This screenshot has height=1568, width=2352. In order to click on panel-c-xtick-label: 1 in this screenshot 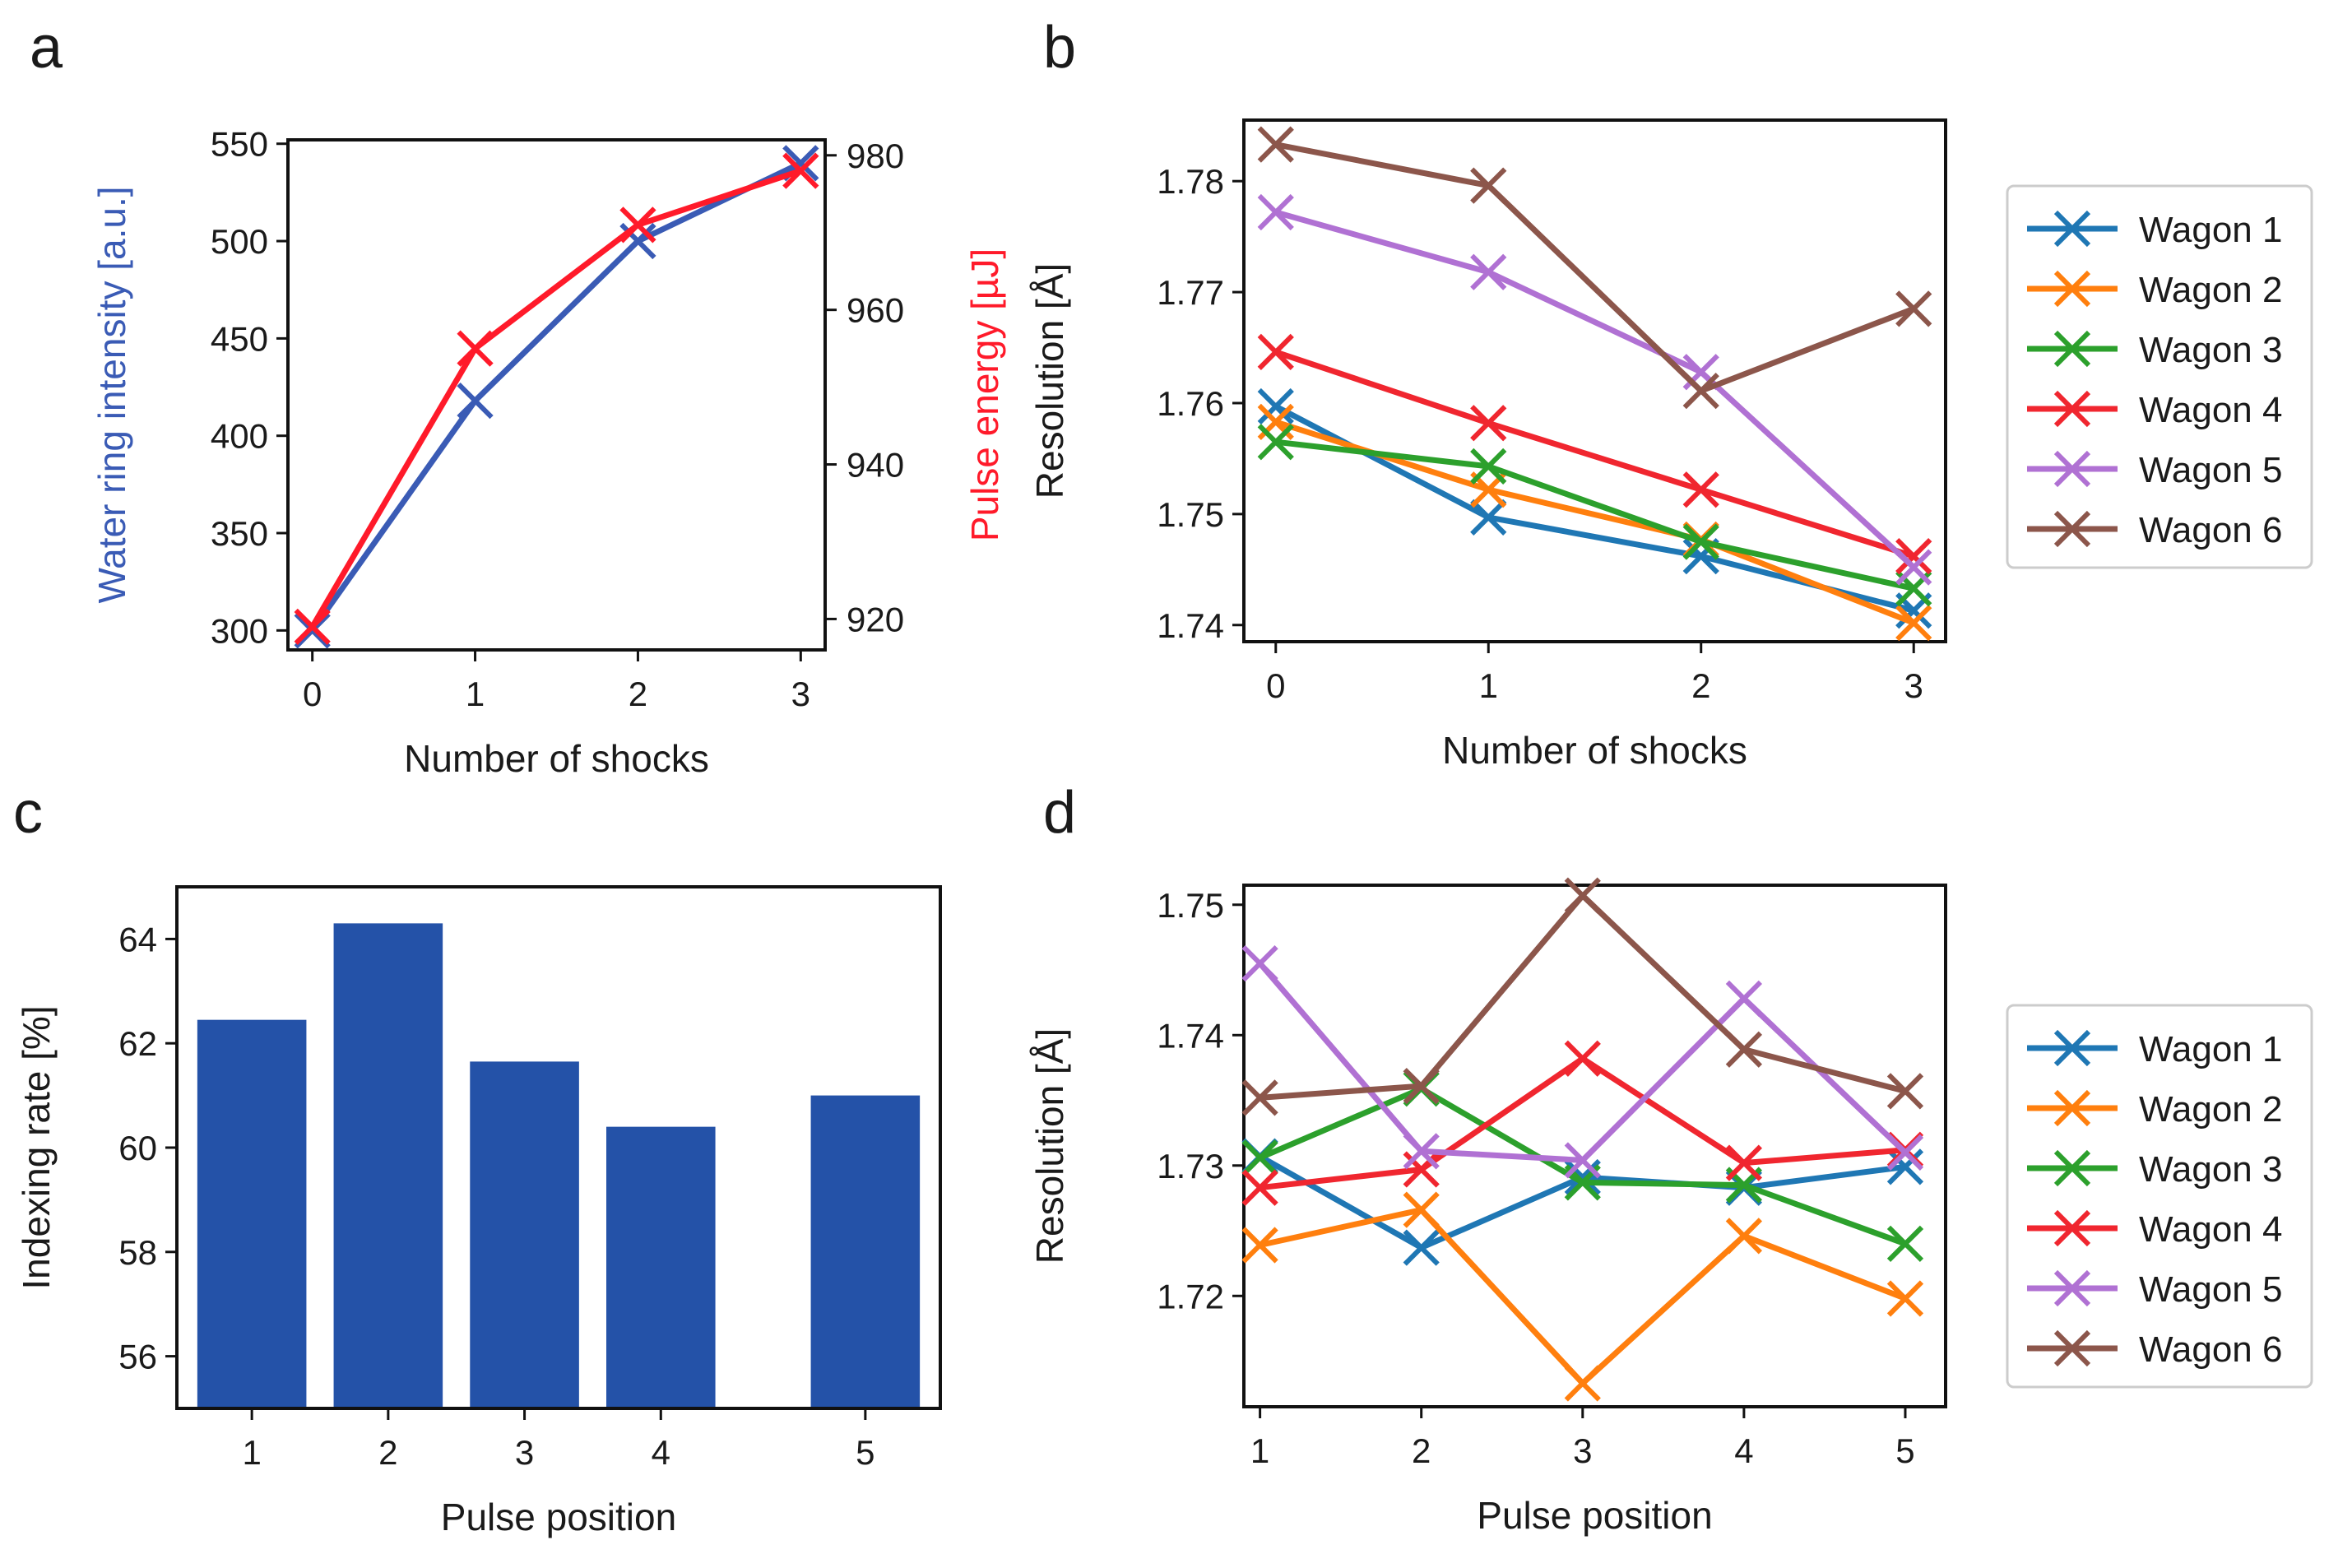, I will do `click(251, 1452)`.